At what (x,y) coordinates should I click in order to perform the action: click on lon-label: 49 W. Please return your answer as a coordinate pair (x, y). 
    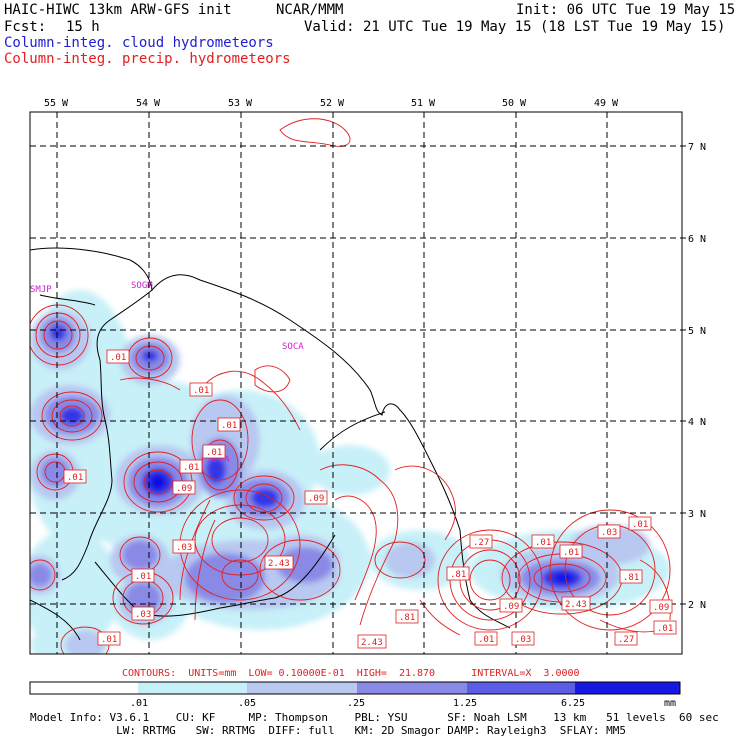
    Looking at the image, I should click on (606, 103).